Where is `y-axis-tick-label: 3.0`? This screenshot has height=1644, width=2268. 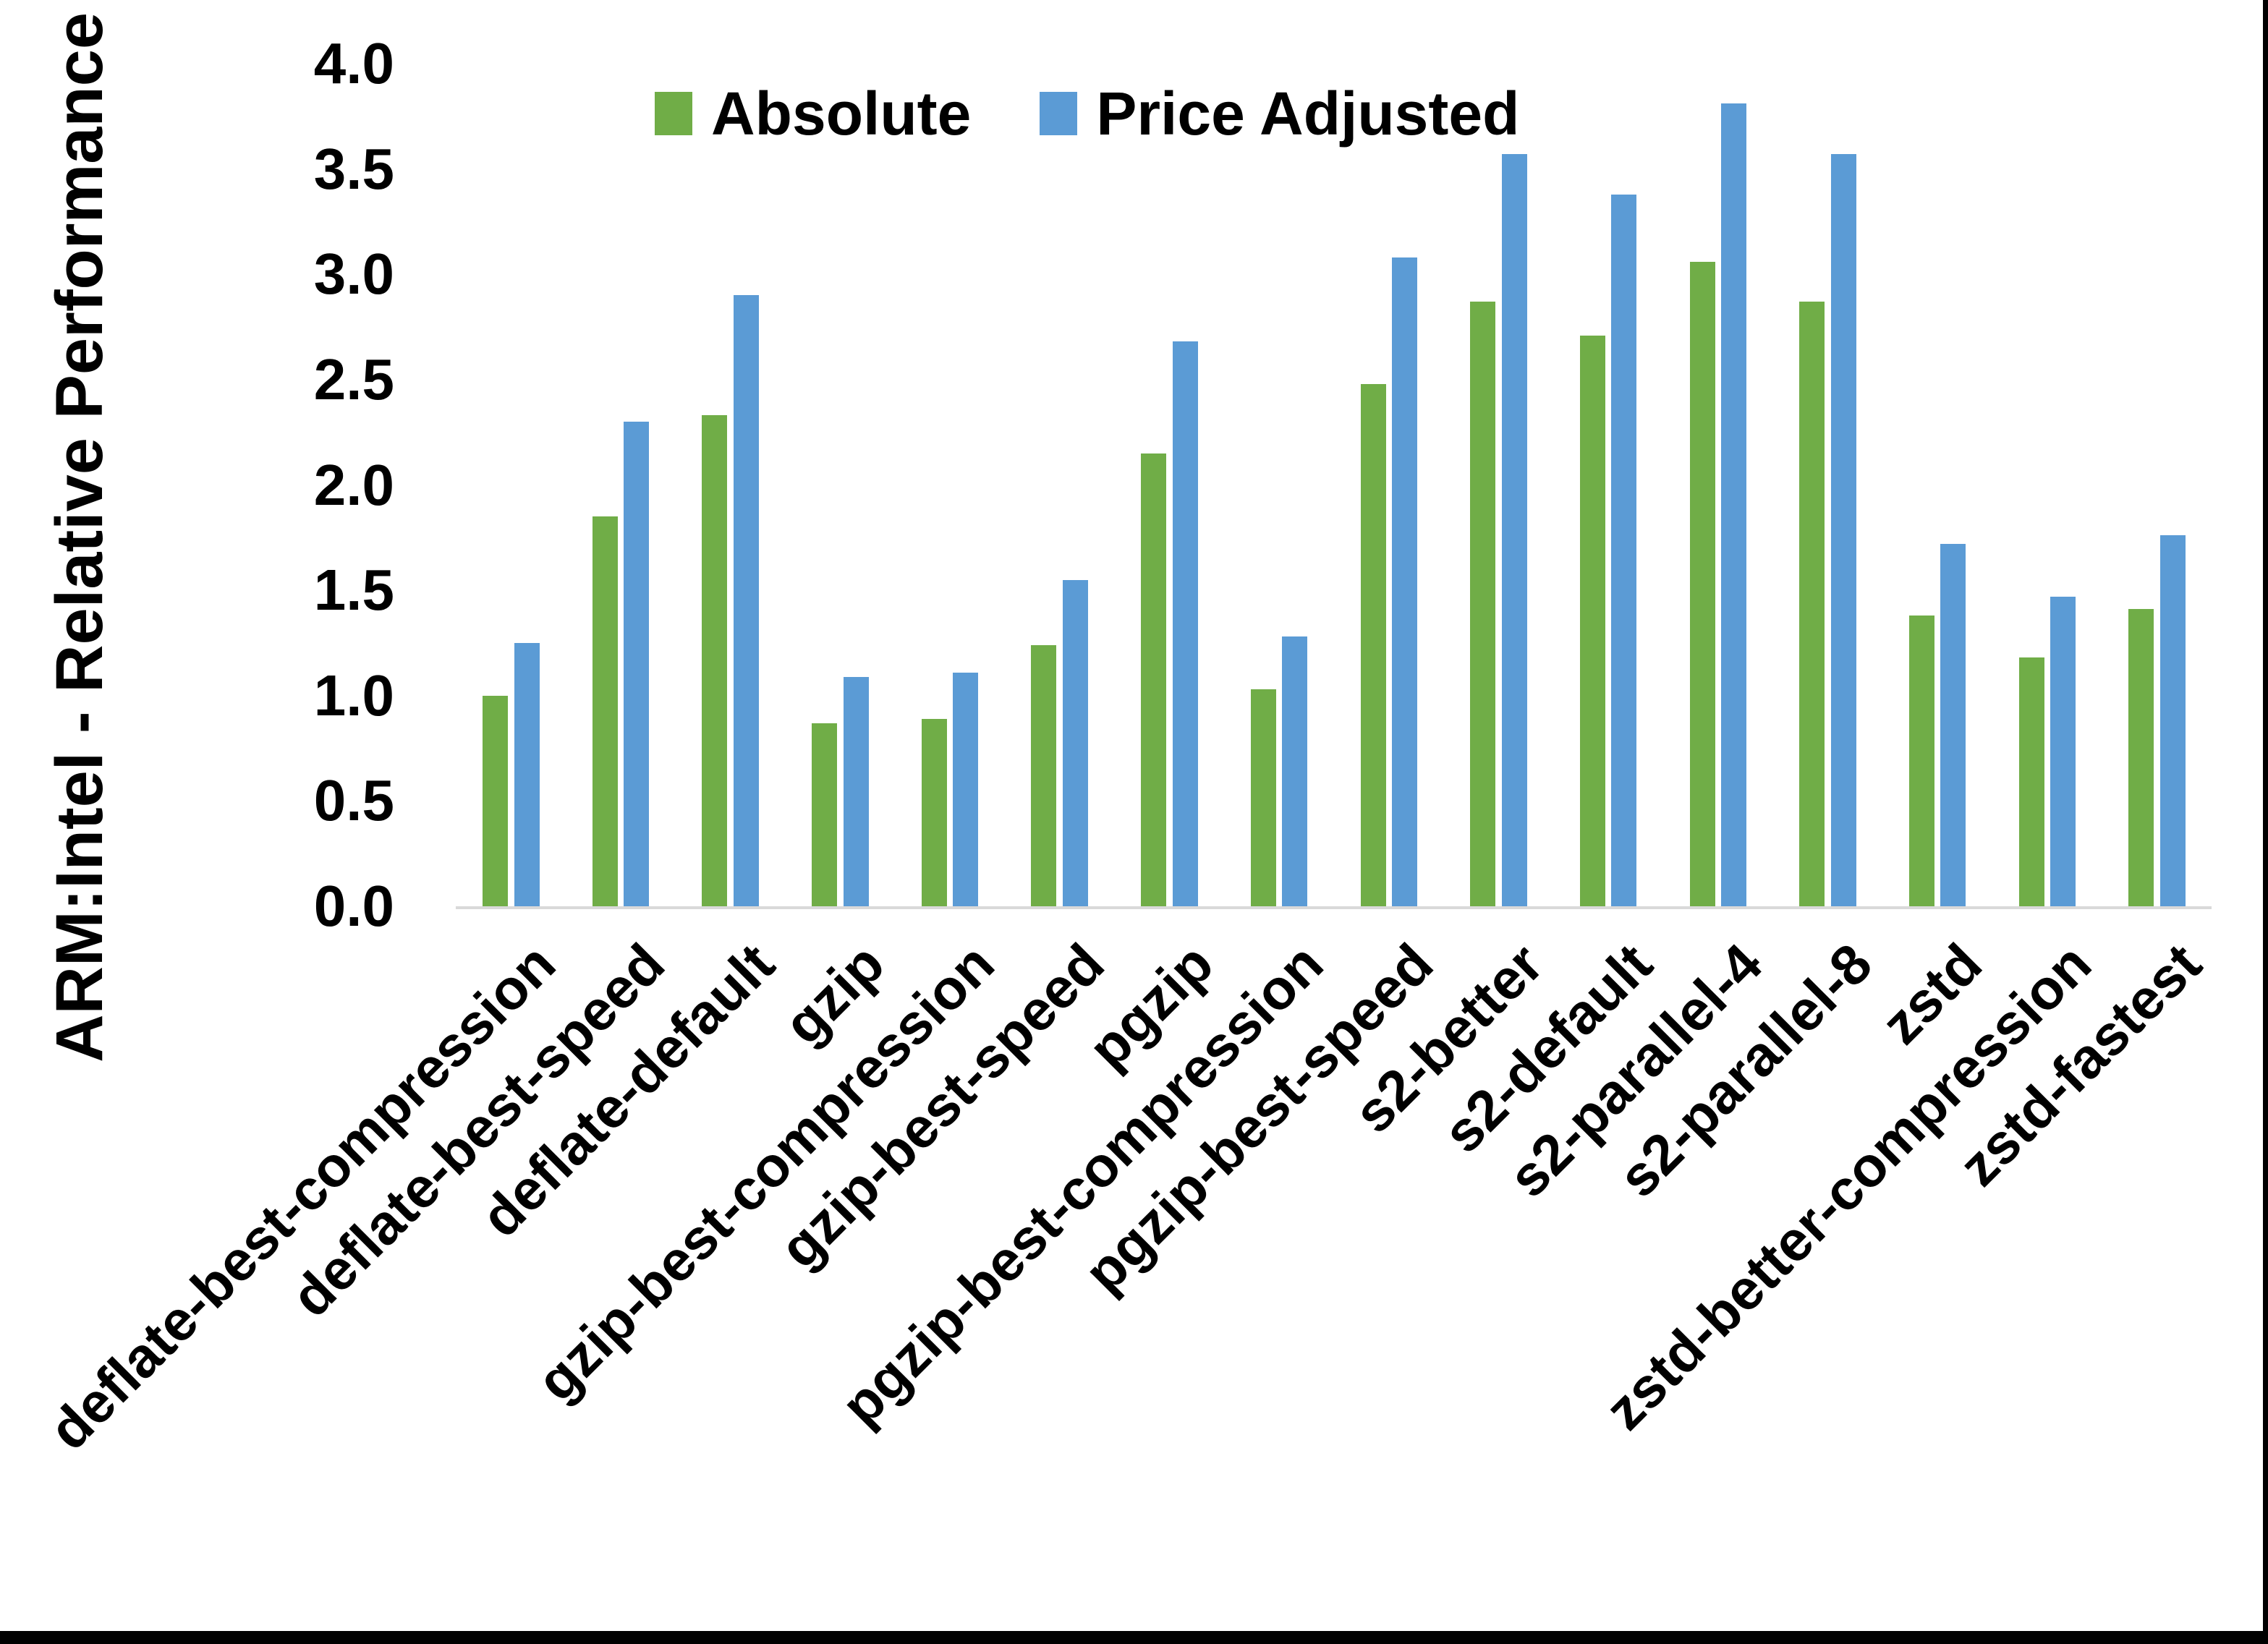
y-axis-tick-label: 3.0 is located at coordinates (353, 274).